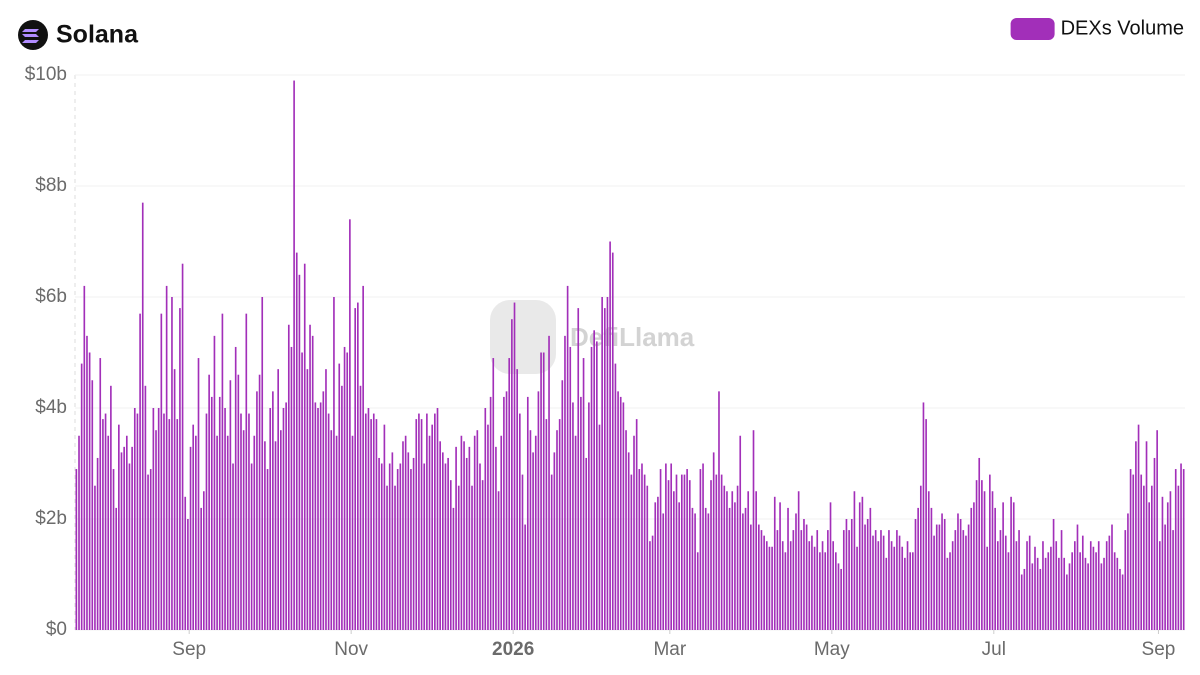  I want to click on logo, so click(33, 35).